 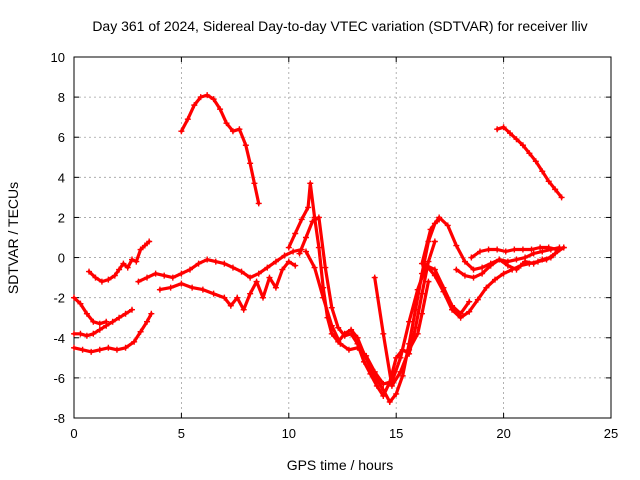 What do you see at coordinates (61, 97) in the screenshot?
I see `y-tick-label: 8` at bounding box center [61, 97].